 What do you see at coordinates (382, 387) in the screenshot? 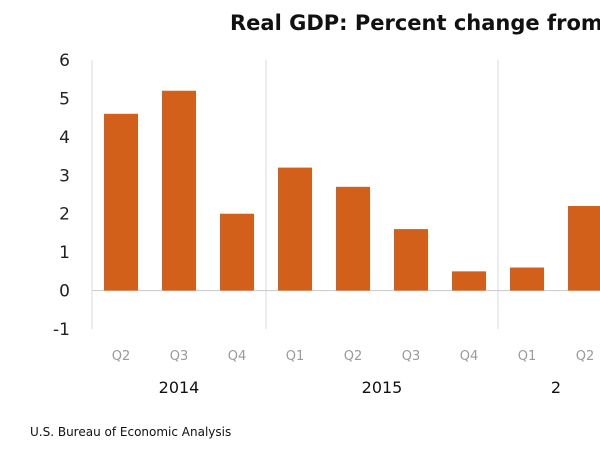
I see `year-label: 2015` at bounding box center [382, 387].